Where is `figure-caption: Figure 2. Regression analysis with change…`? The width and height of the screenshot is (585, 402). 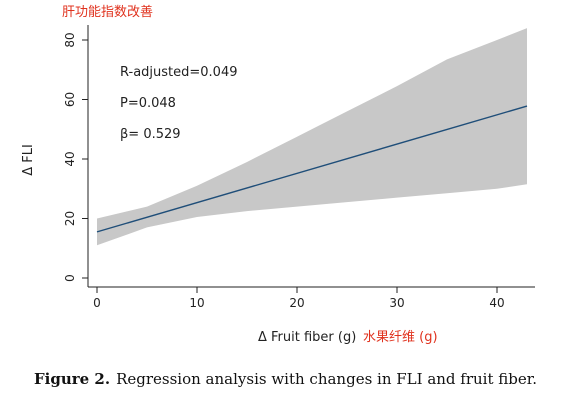 figure-caption: Figure 2. Regression analysis with change… is located at coordinates (285, 379).